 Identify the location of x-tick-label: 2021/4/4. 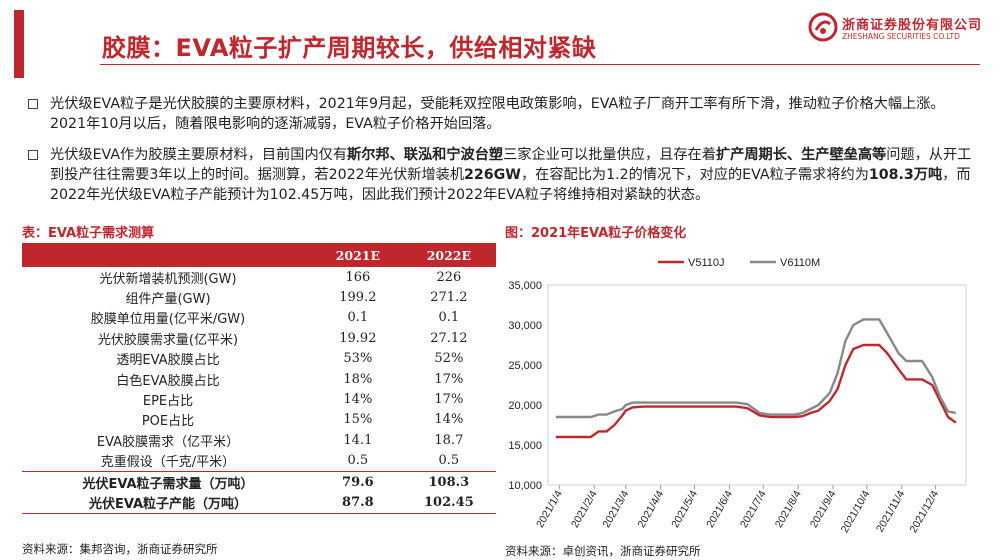
(650, 509).